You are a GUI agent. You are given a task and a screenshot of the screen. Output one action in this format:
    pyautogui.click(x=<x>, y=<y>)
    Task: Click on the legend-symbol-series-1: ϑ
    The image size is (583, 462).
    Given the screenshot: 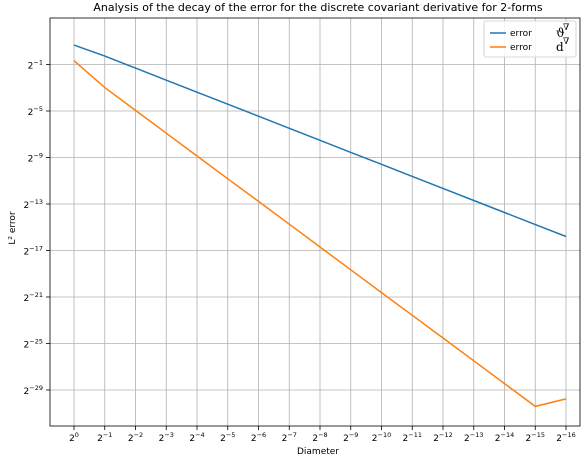 What is the action you would take?
    pyautogui.click(x=560, y=33)
    